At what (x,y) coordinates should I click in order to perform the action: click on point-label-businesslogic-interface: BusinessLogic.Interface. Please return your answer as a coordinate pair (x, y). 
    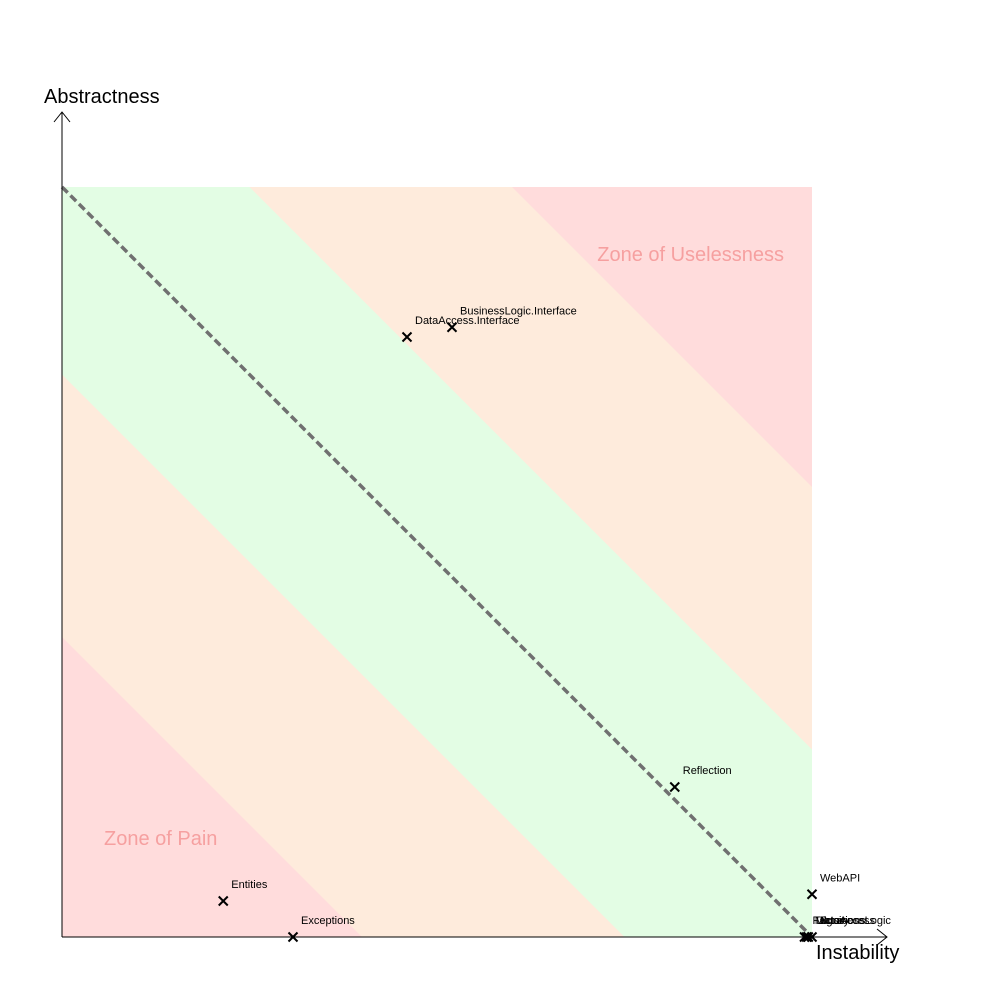
    Looking at the image, I should click on (518, 311).